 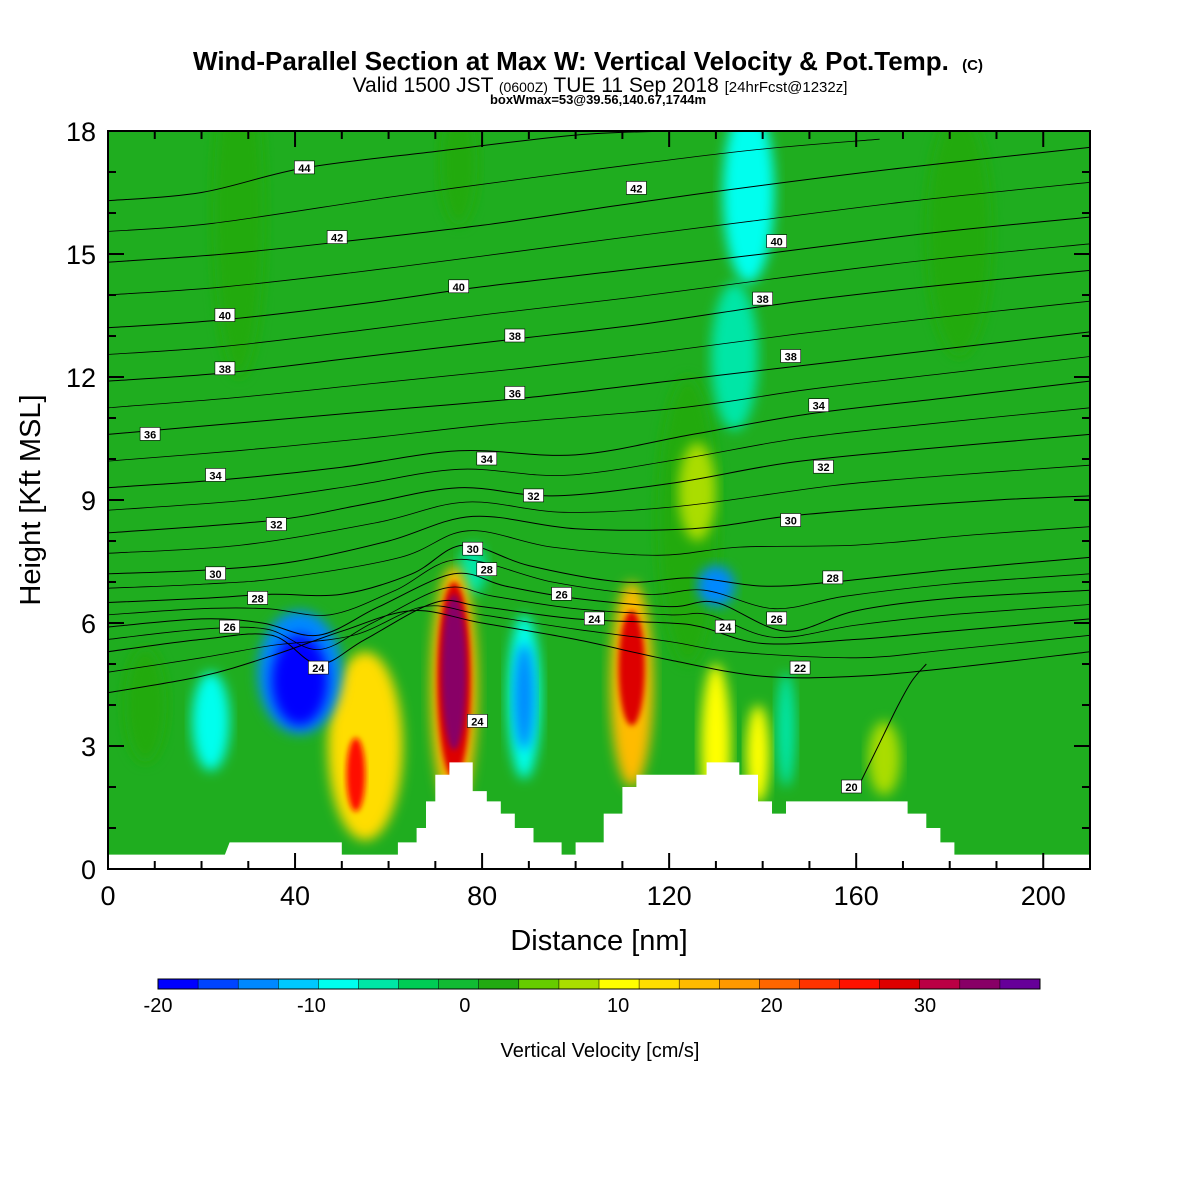 What do you see at coordinates (669, 896) in the screenshot?
I see `x-tick-label: 120` at bounding box center [669, 896].